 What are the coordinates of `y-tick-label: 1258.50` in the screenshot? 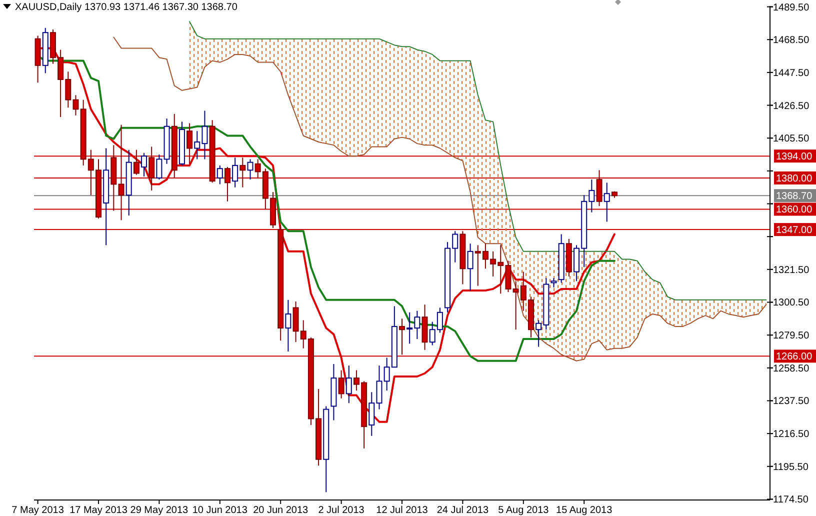 It's located at (791, 368).